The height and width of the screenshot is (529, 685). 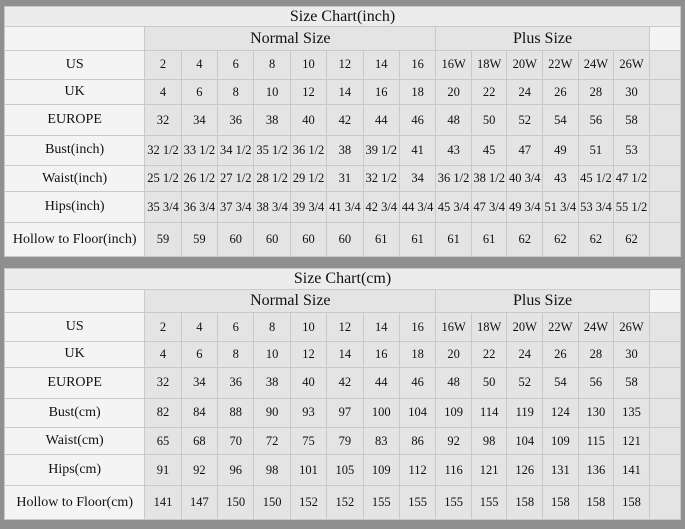 What do you see at coordinates (308, 502) in the screenshot?
I see `value-cell: 152` at bounding box center [308, 502].